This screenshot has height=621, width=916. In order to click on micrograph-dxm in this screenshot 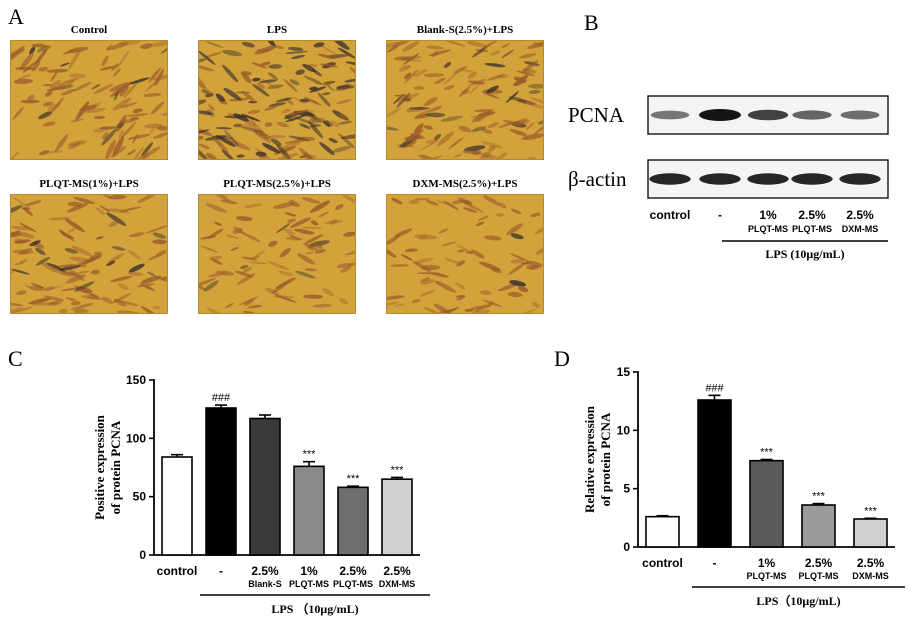, I will do `click(465, 254)`.